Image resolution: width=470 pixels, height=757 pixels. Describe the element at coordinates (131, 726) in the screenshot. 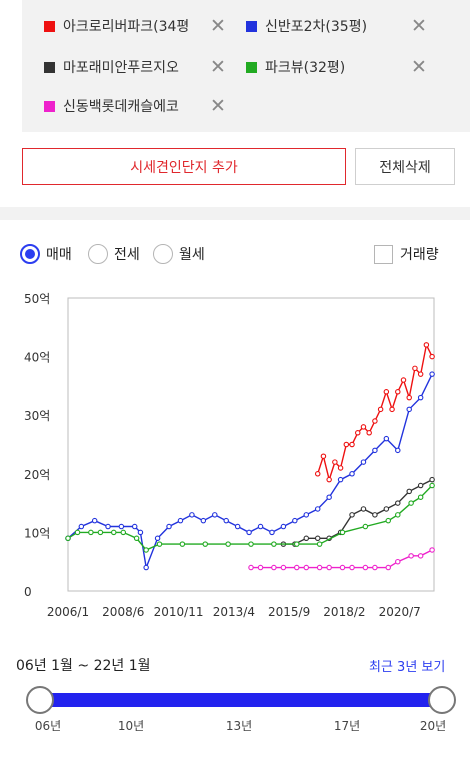

I see `slider-tick-label: 10년` at that location.